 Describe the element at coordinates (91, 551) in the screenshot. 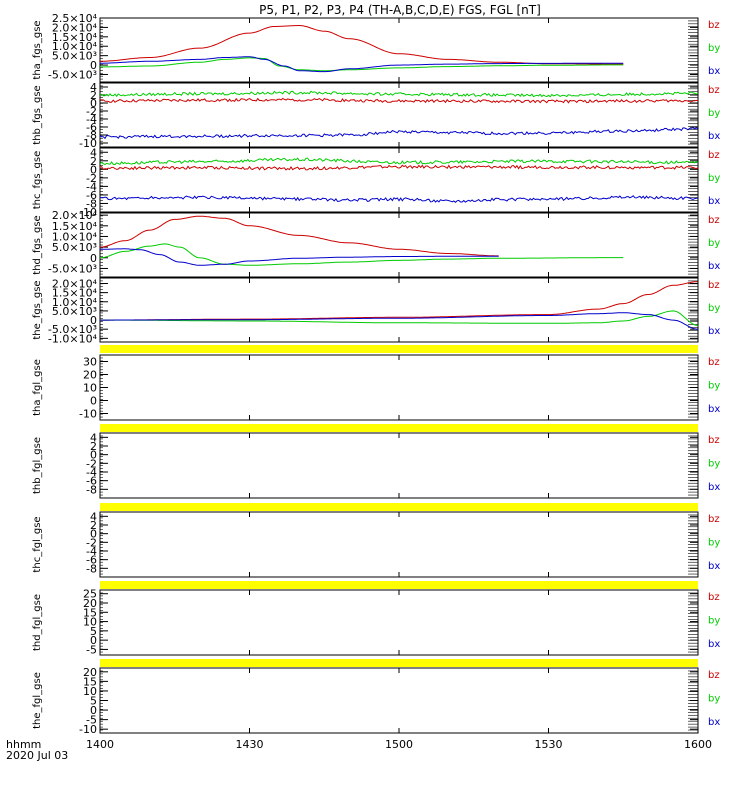

I see `y-tick-label: -4` at that location.